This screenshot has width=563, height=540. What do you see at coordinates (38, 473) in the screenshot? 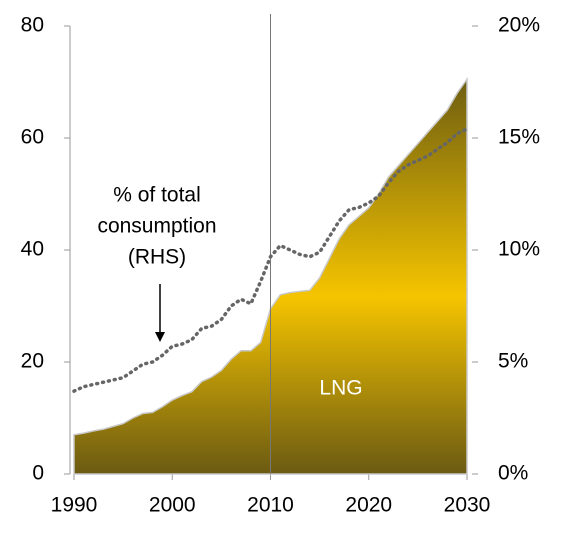
I see `y-tick-label: 0` at bounding box center [38, 473].